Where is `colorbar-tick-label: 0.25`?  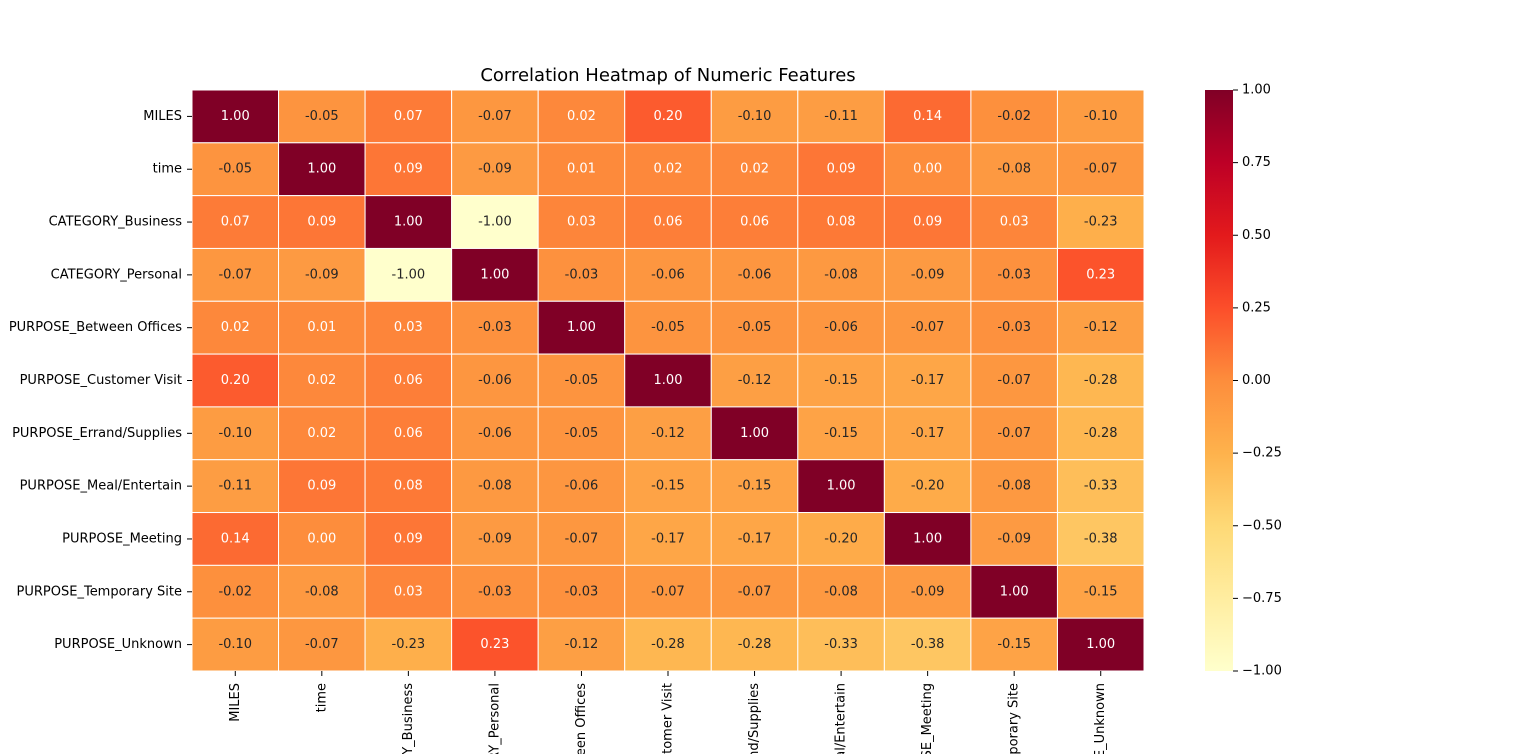 colorbar-tick-label: 0.25 is located at coordinates (1256, 307).